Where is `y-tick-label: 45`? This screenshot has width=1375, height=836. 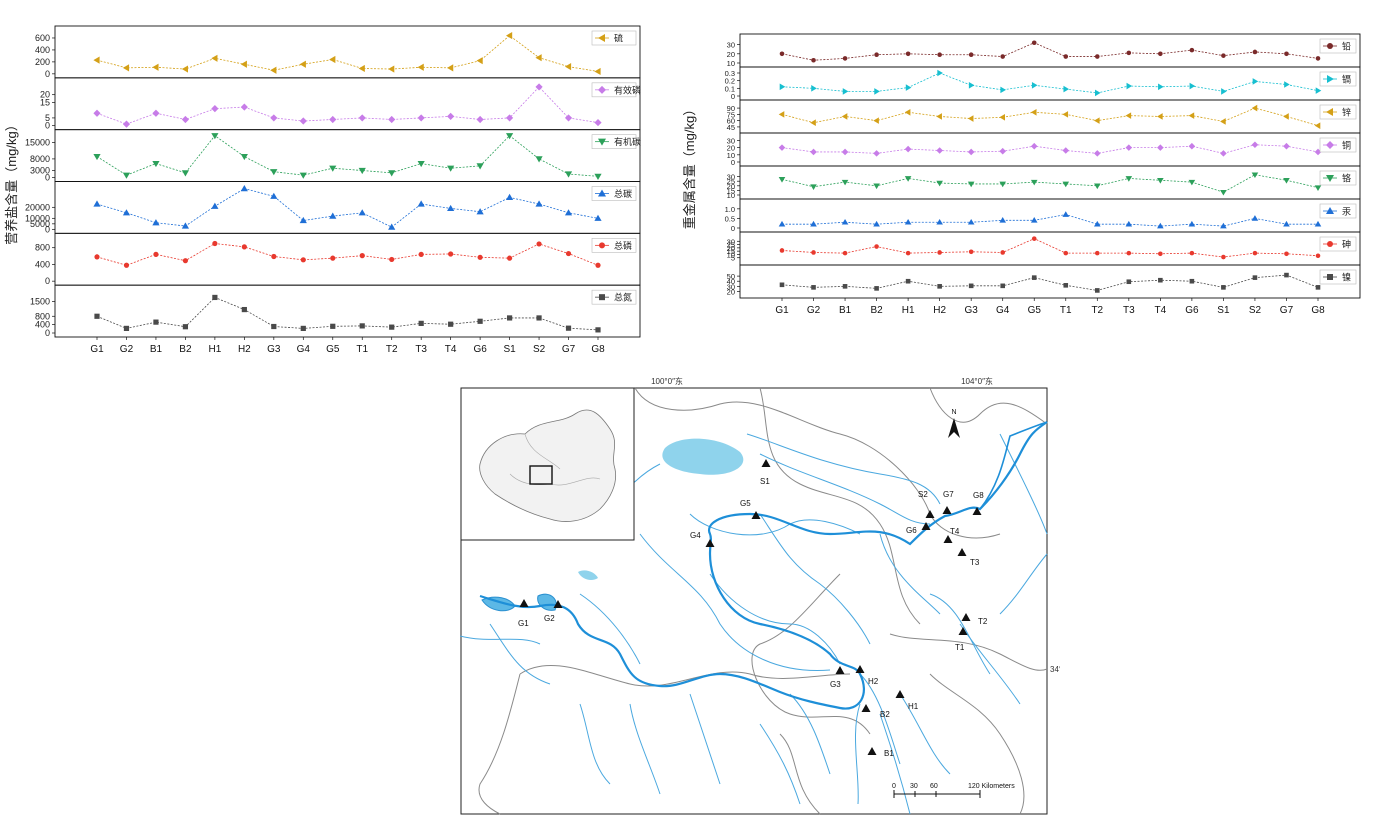
y-tick-label: 45 is located at coordinates (731, 127).